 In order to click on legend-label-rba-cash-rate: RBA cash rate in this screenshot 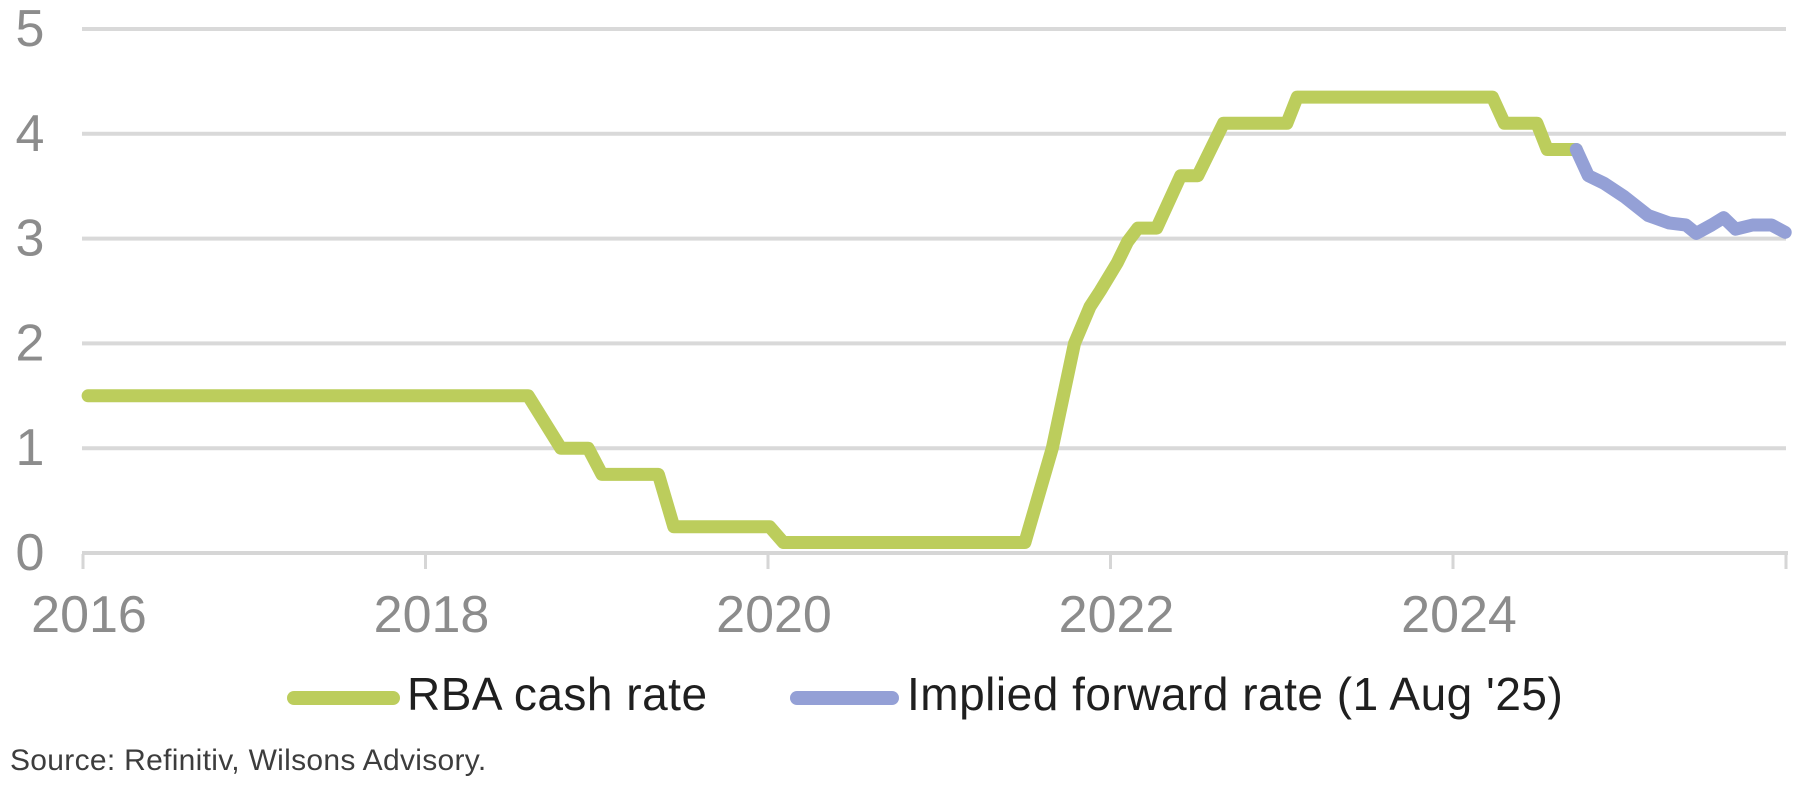, I will do `click(557, 694)`.